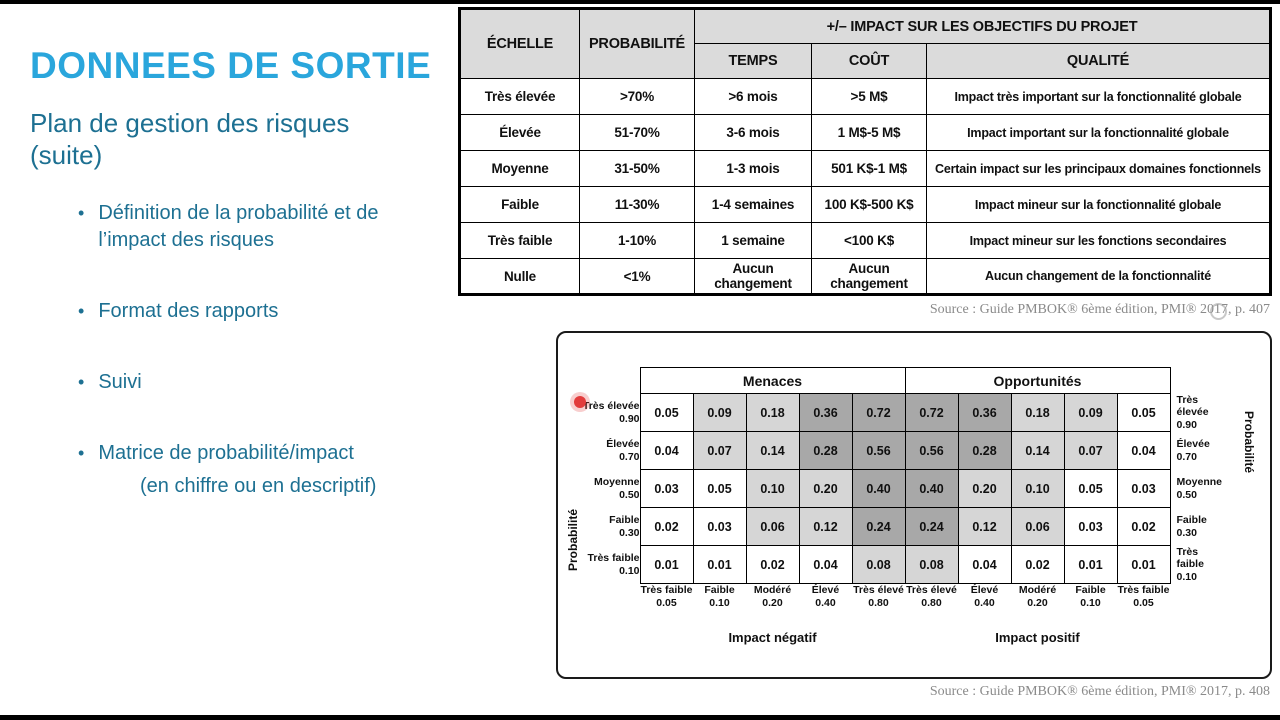 The height and width of the screenshot is (720, 1280). What do you see at coordinates (772, 450) in the screenshot?
I see `threat-score-cell: 0.14` at bounding box center [772, 450].